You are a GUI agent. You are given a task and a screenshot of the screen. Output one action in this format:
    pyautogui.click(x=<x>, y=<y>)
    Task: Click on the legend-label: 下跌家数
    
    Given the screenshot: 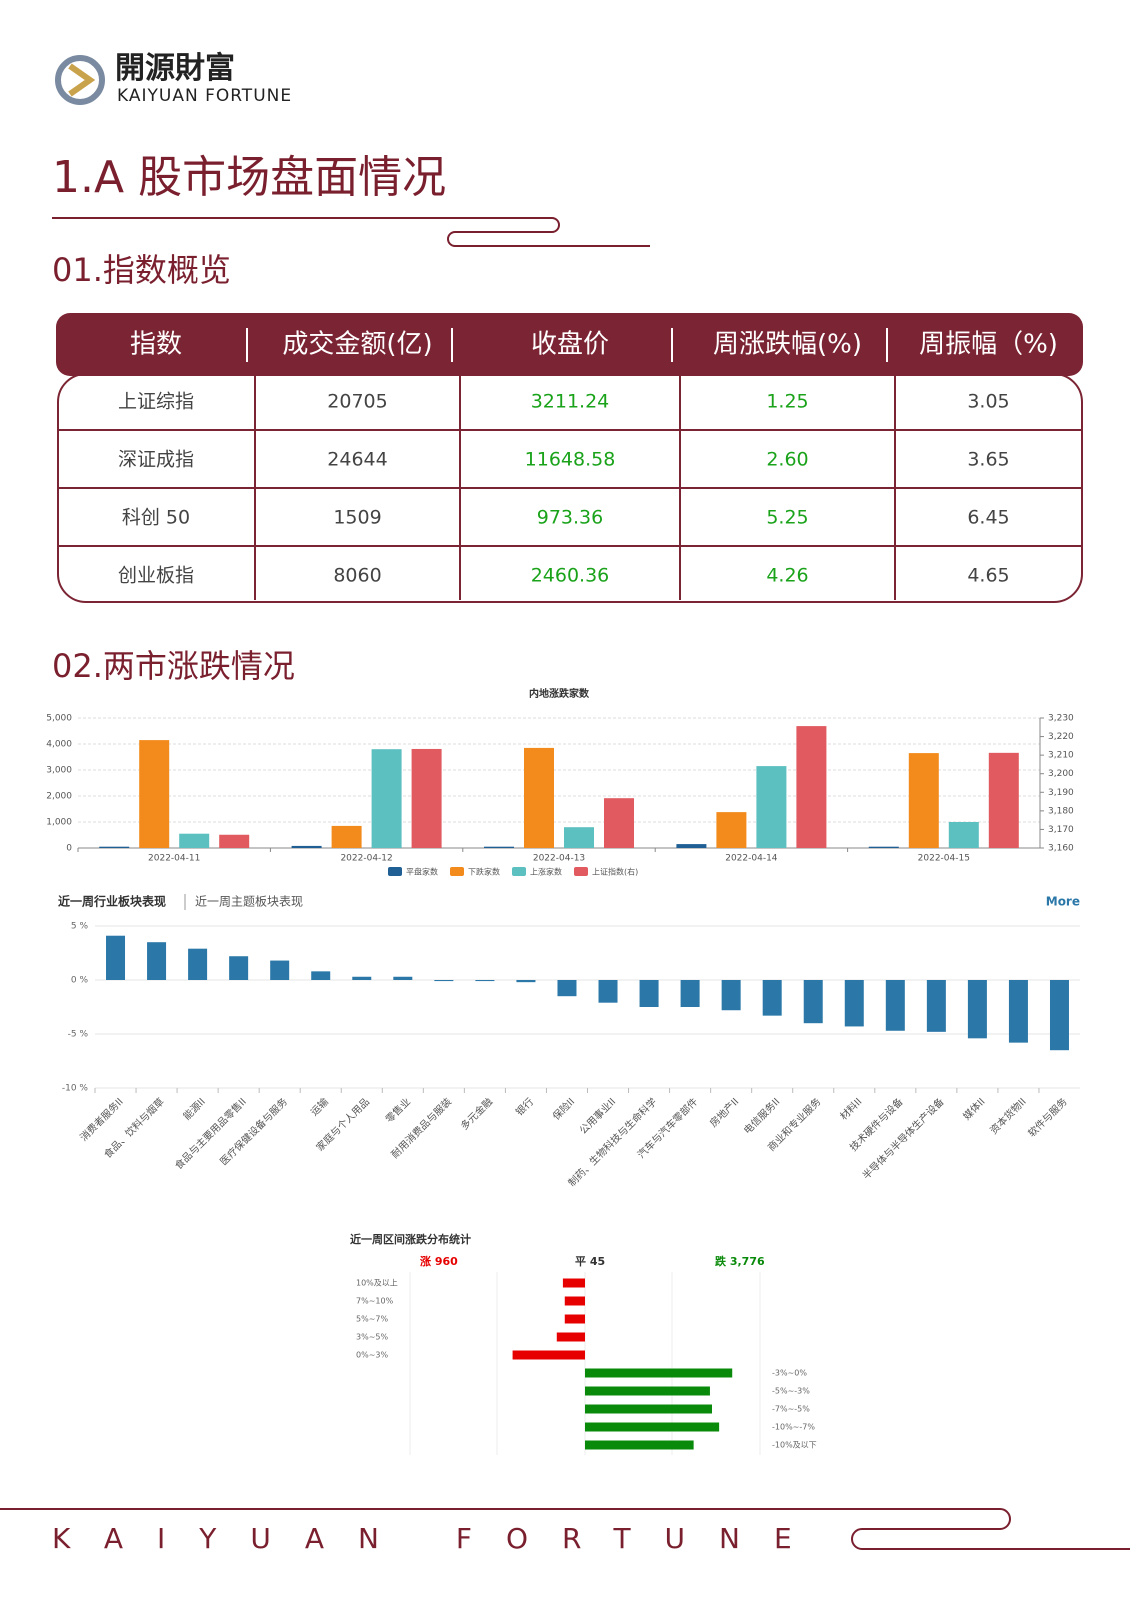 What is the action you would take?
    pyautogui.click(x=484, y=872)
    